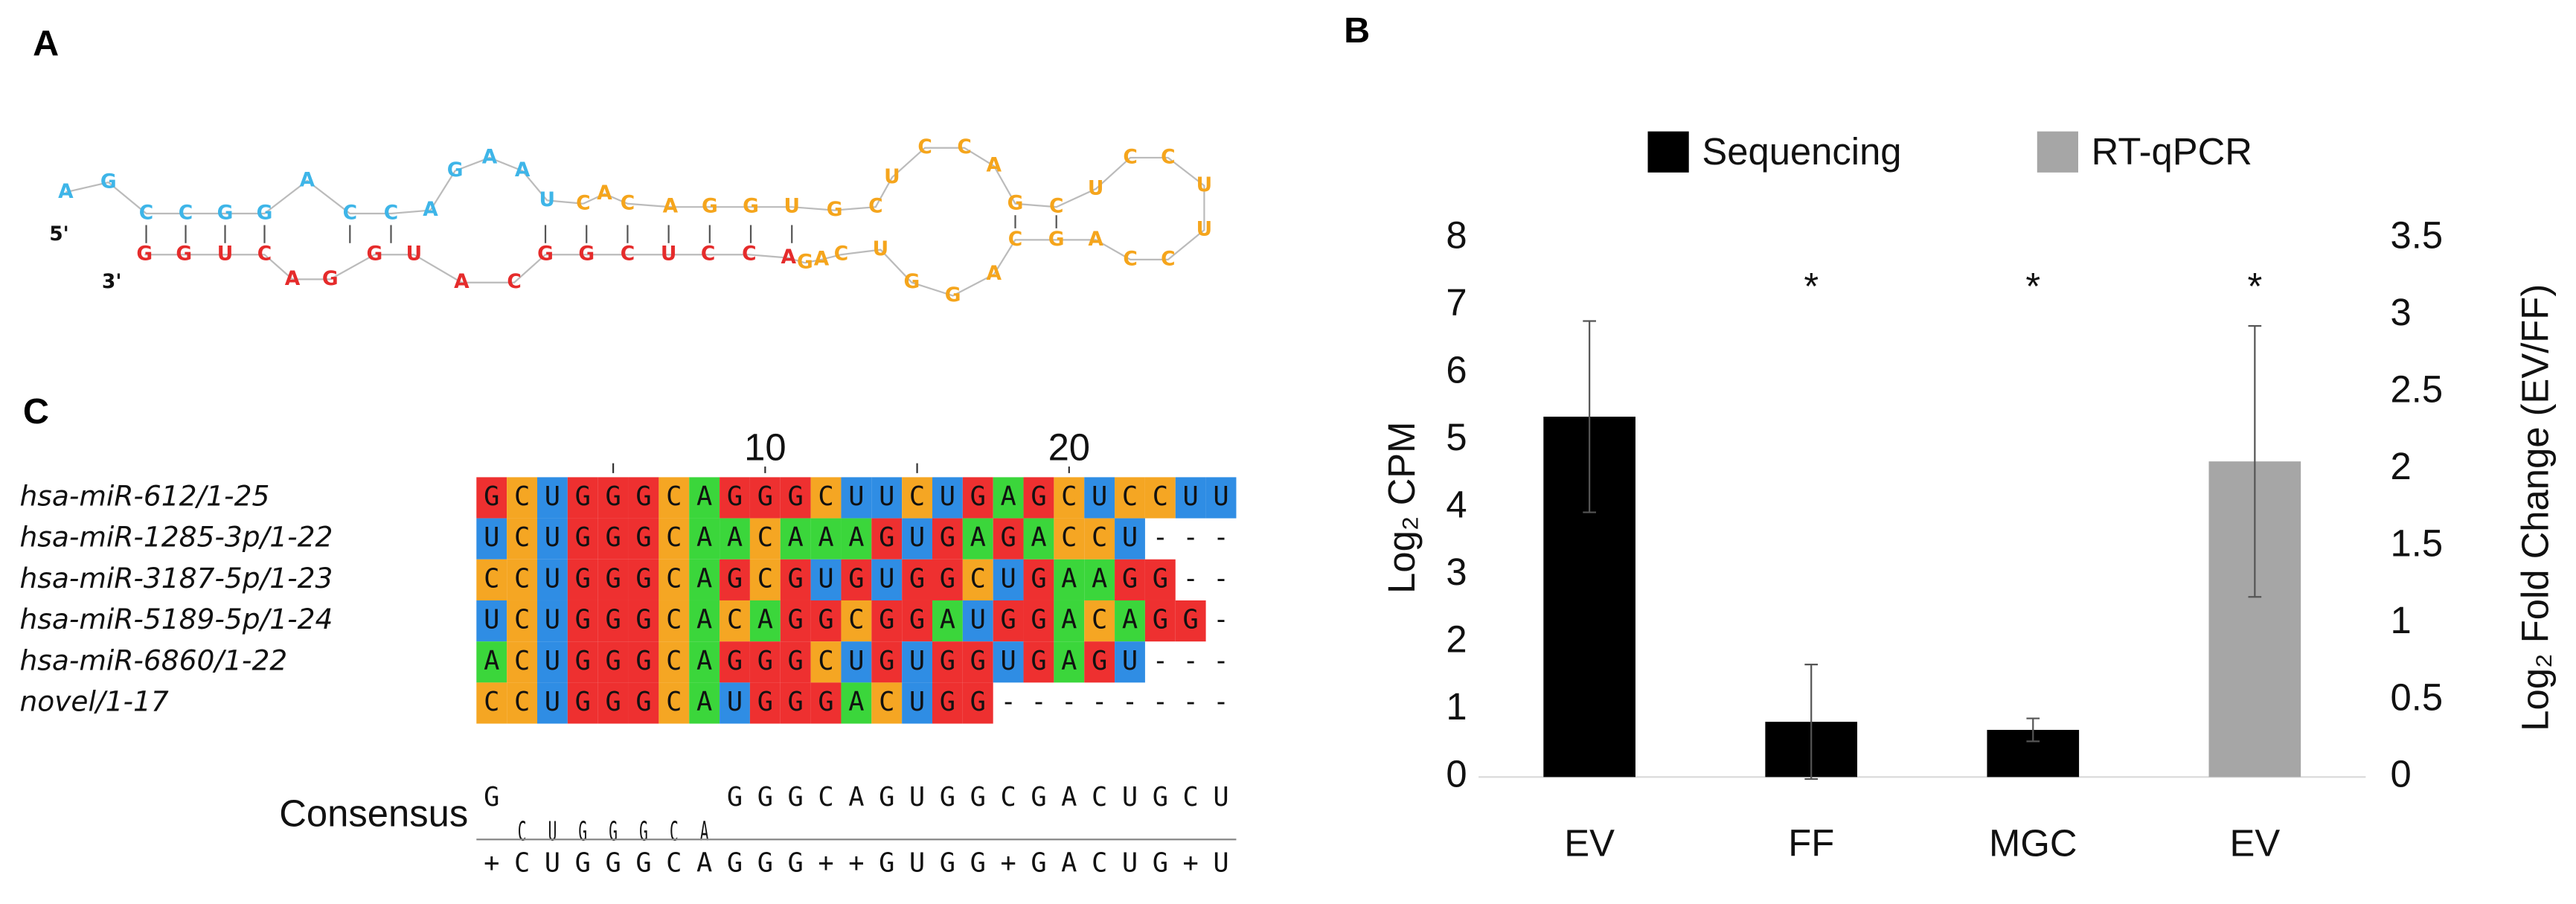 The width and height of the screenshot is (2576, 904). I want to click on y2-tick-label: 0, so click(2401, 774).